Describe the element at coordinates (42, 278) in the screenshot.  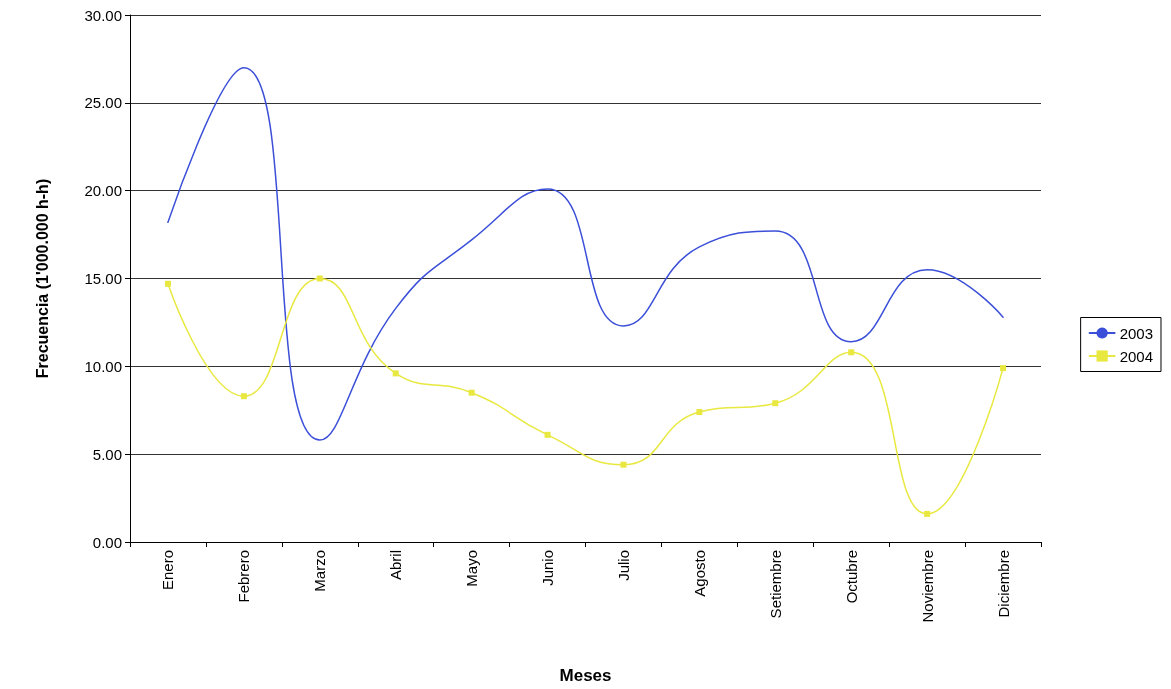
I see `y-axis-title: Frecuencia (1'000.000 h-h)` at that location.